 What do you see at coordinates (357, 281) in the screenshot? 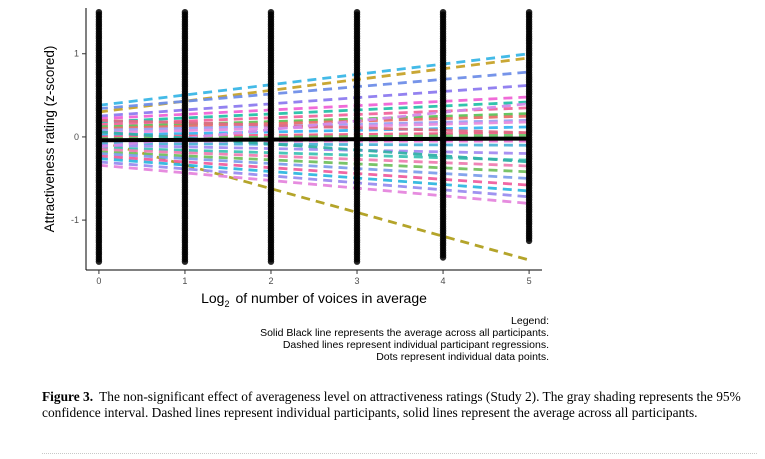
I see `x-tick-label: 3` at bounding box center [357, 281].